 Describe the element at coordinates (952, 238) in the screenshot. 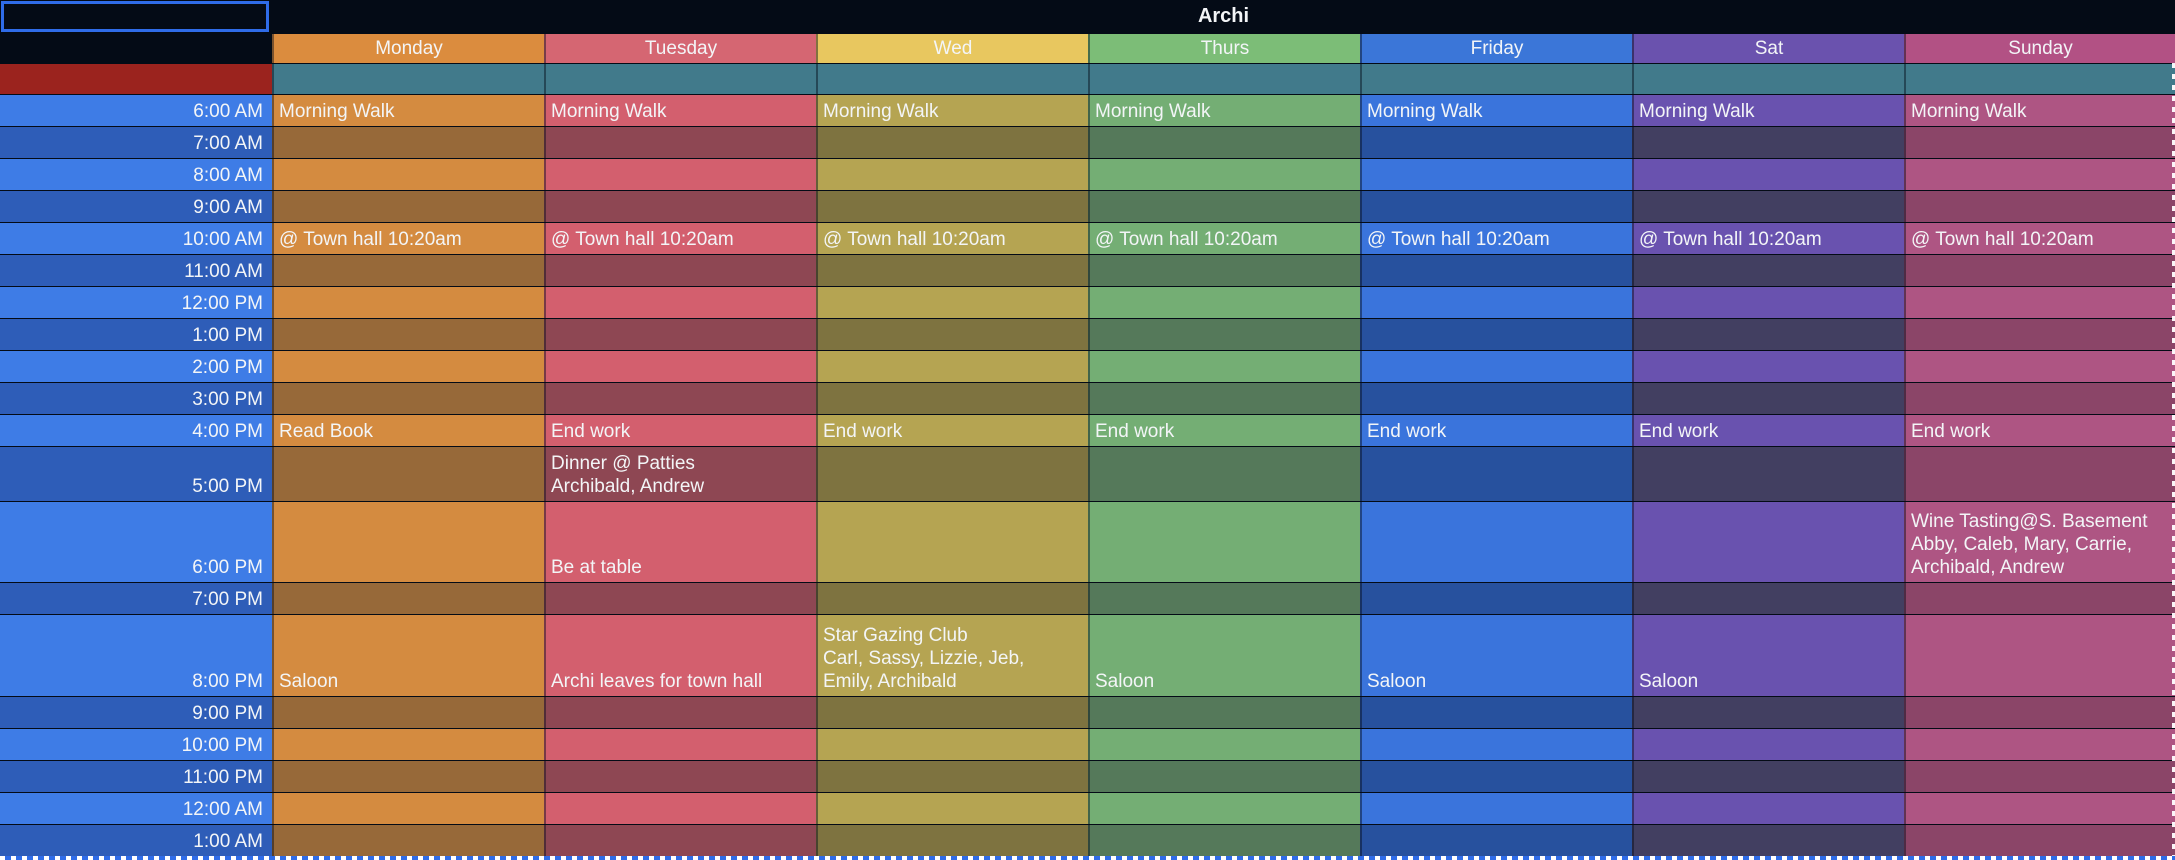

I see `event-cell-wed: @ Town hall 10:20am` at that location.